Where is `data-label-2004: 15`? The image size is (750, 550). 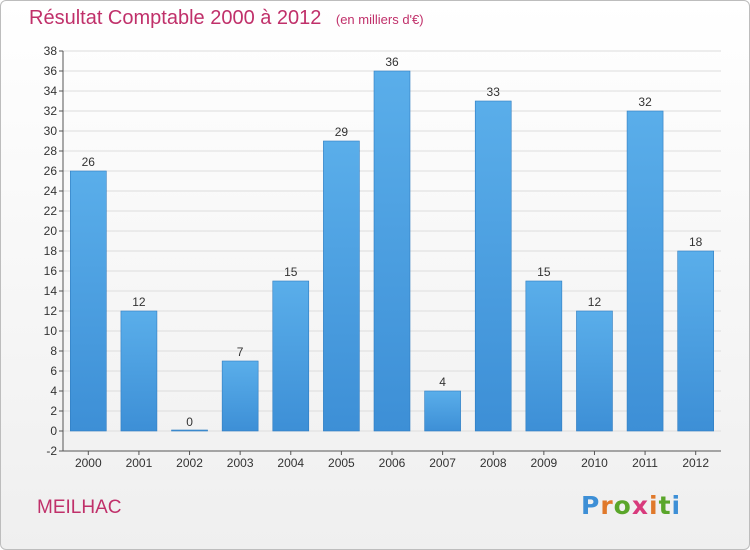
data-label-2004: 15 is located at coordinates (291, 272).